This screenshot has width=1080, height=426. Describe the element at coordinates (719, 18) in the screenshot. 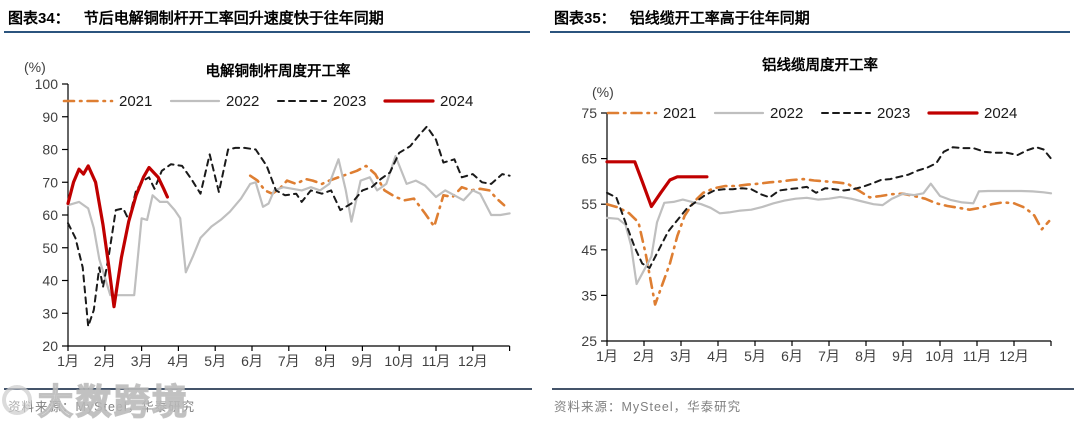

I see `figure-title: 铝线缆开工率高于往年同期` at that location.